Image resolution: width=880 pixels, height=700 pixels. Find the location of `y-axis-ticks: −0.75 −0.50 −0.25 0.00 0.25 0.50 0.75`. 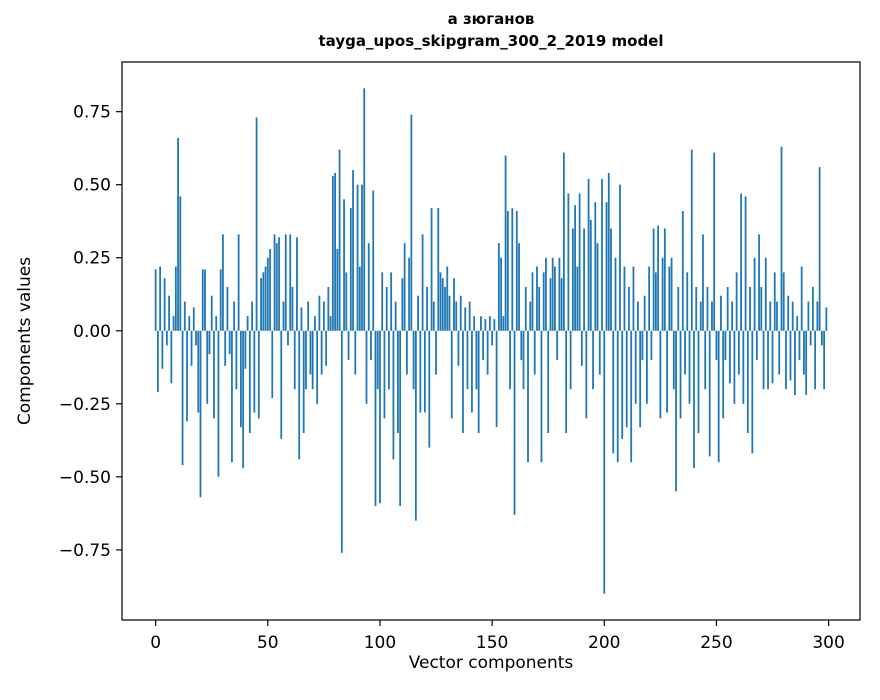

y-axis-ticks: −0.75 −0.50 −0.25 0.00 0.25 0.50 0.75 is located at coordinates (90, 332).